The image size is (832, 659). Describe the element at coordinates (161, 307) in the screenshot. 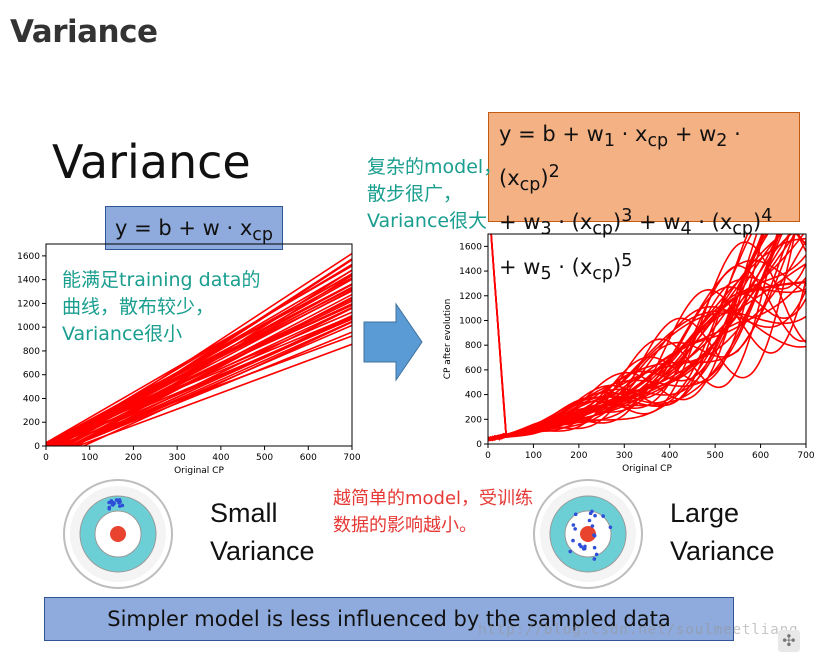

I see `simple-model-note: 能满足training data的曲线，散布较少，Variance很小` at that location.